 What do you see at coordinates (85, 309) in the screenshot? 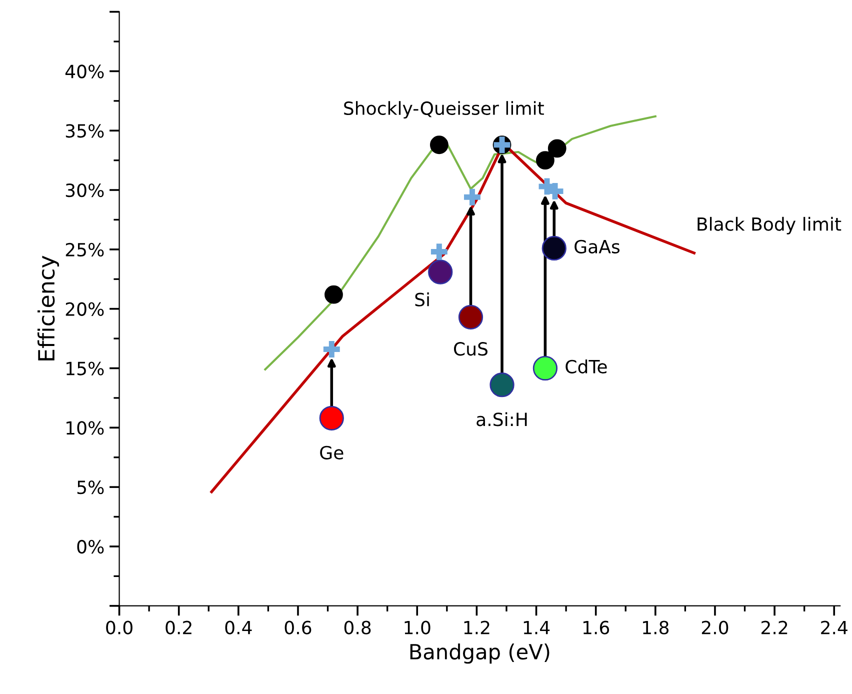
I see `y-tick-label: 20%` at bounding box center [85, 309].